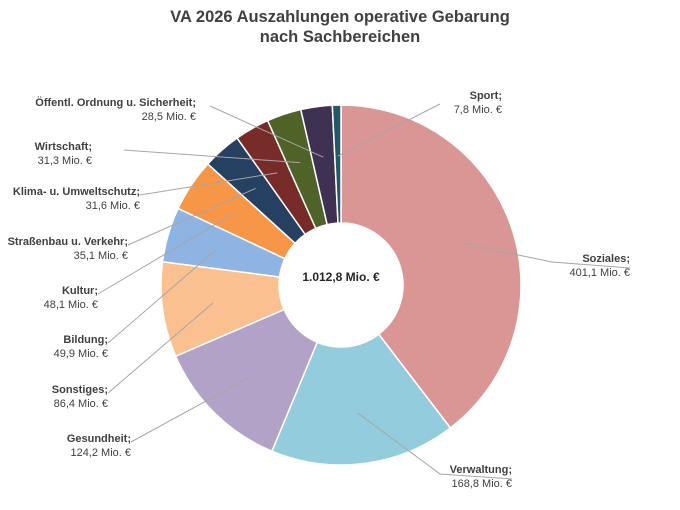 This screenshot has height=510, width=680. What do you see at coordinates (341, 277) in the screenshot?
I see `center-total-label: 1.012,8 Mio. €` at bounding box center [341, 277].